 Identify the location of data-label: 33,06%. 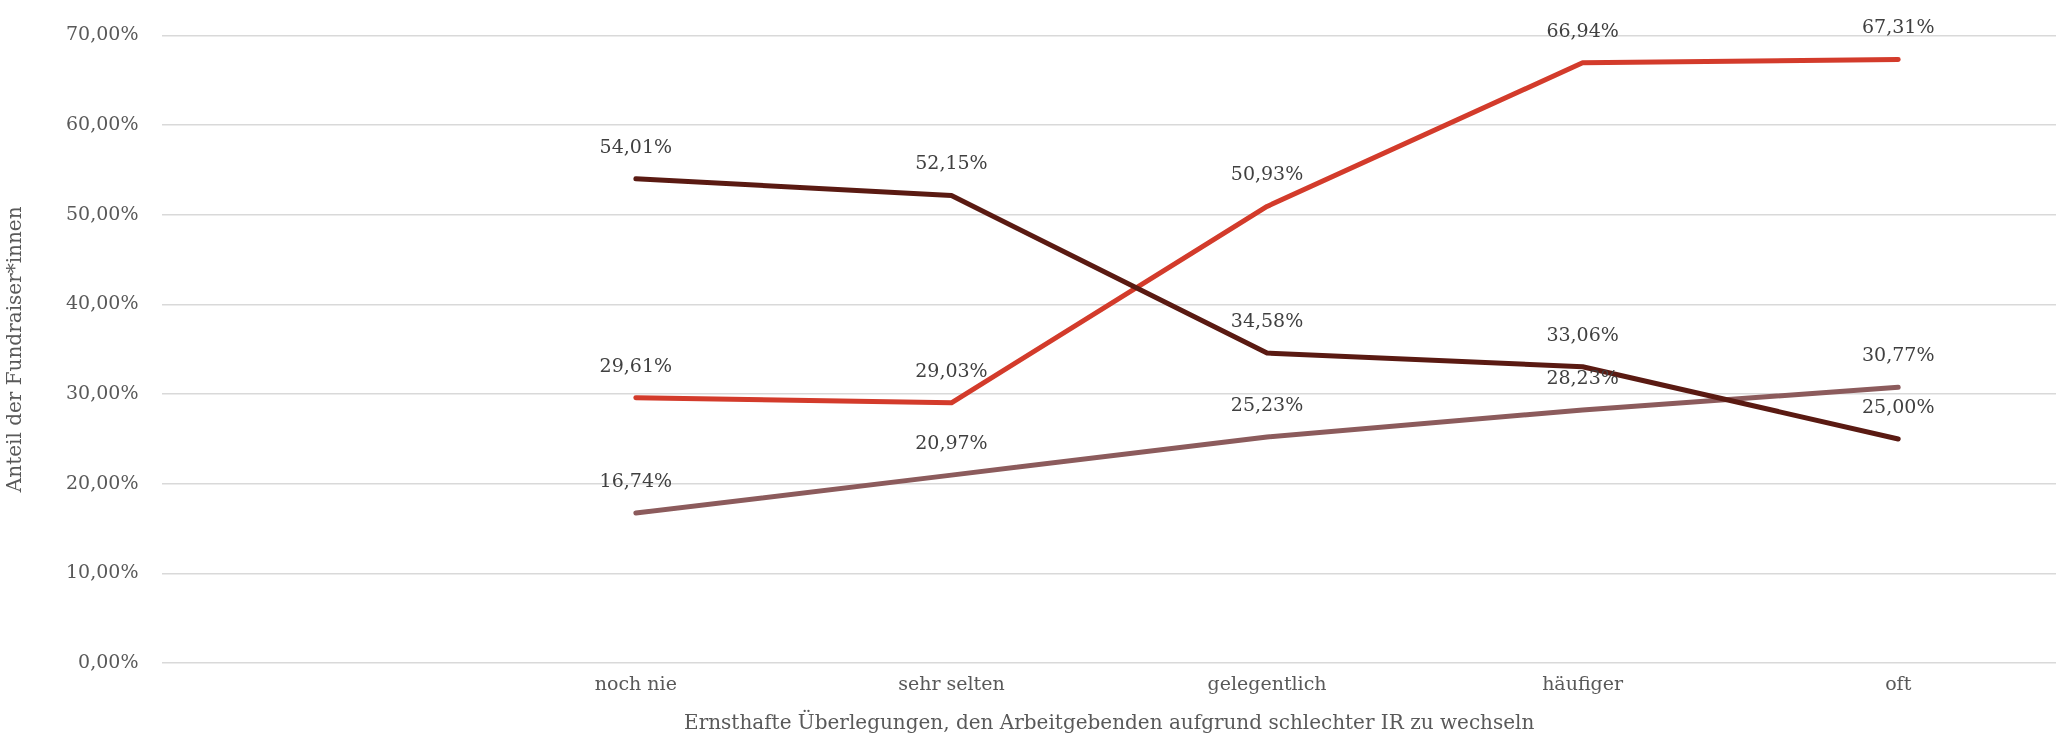
(1582, 333).